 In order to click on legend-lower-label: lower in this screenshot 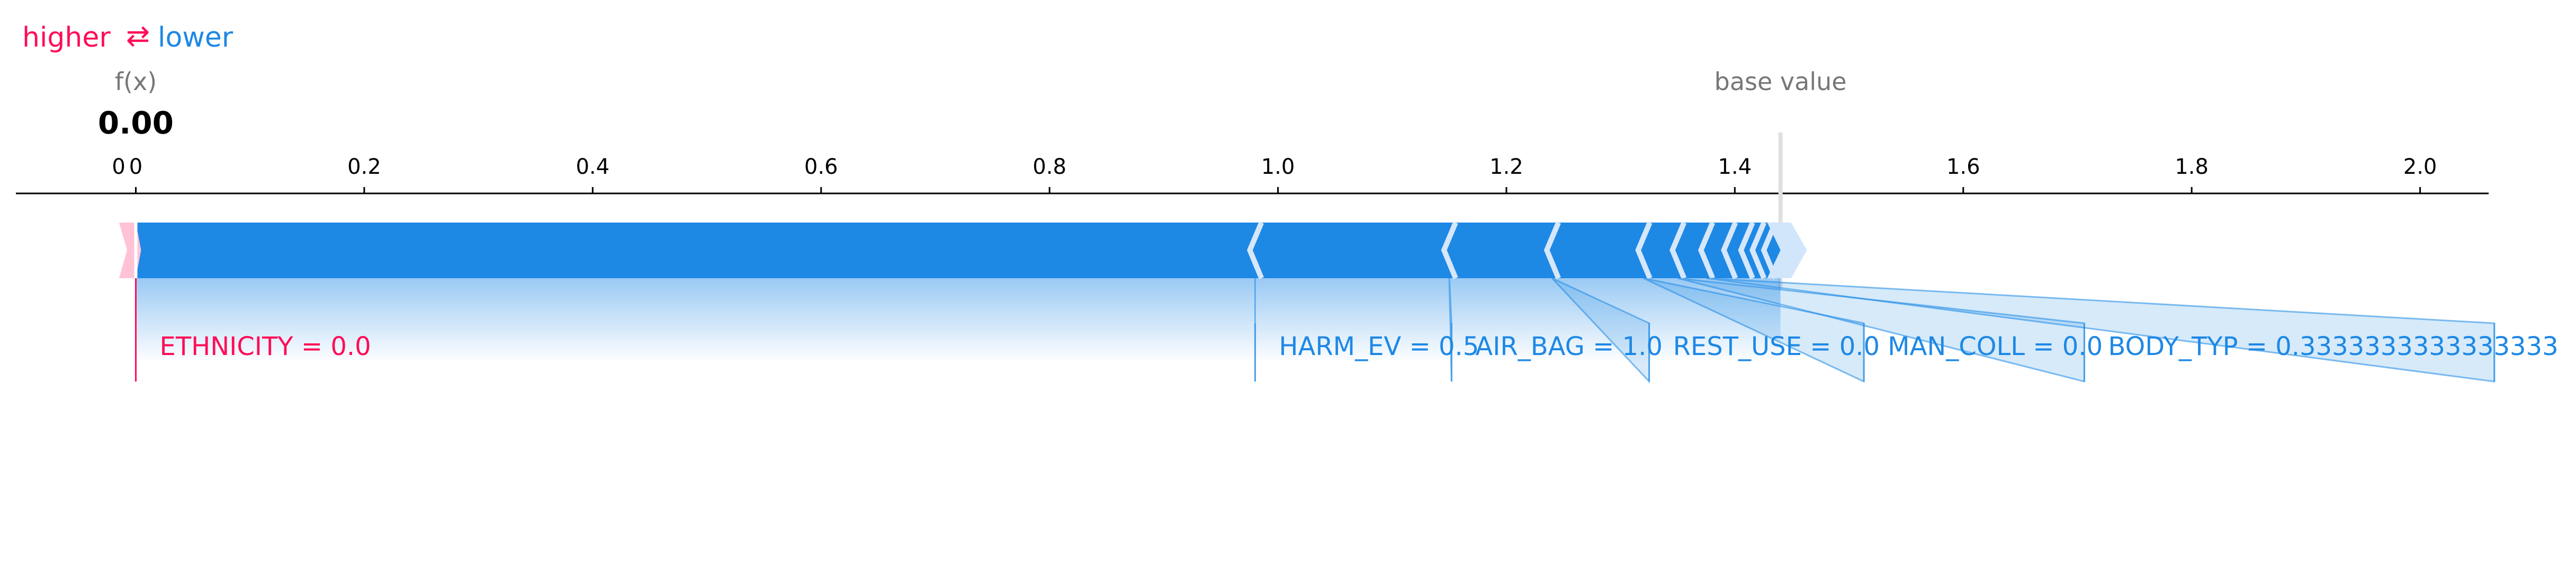, I will do `click(196, 38)`.